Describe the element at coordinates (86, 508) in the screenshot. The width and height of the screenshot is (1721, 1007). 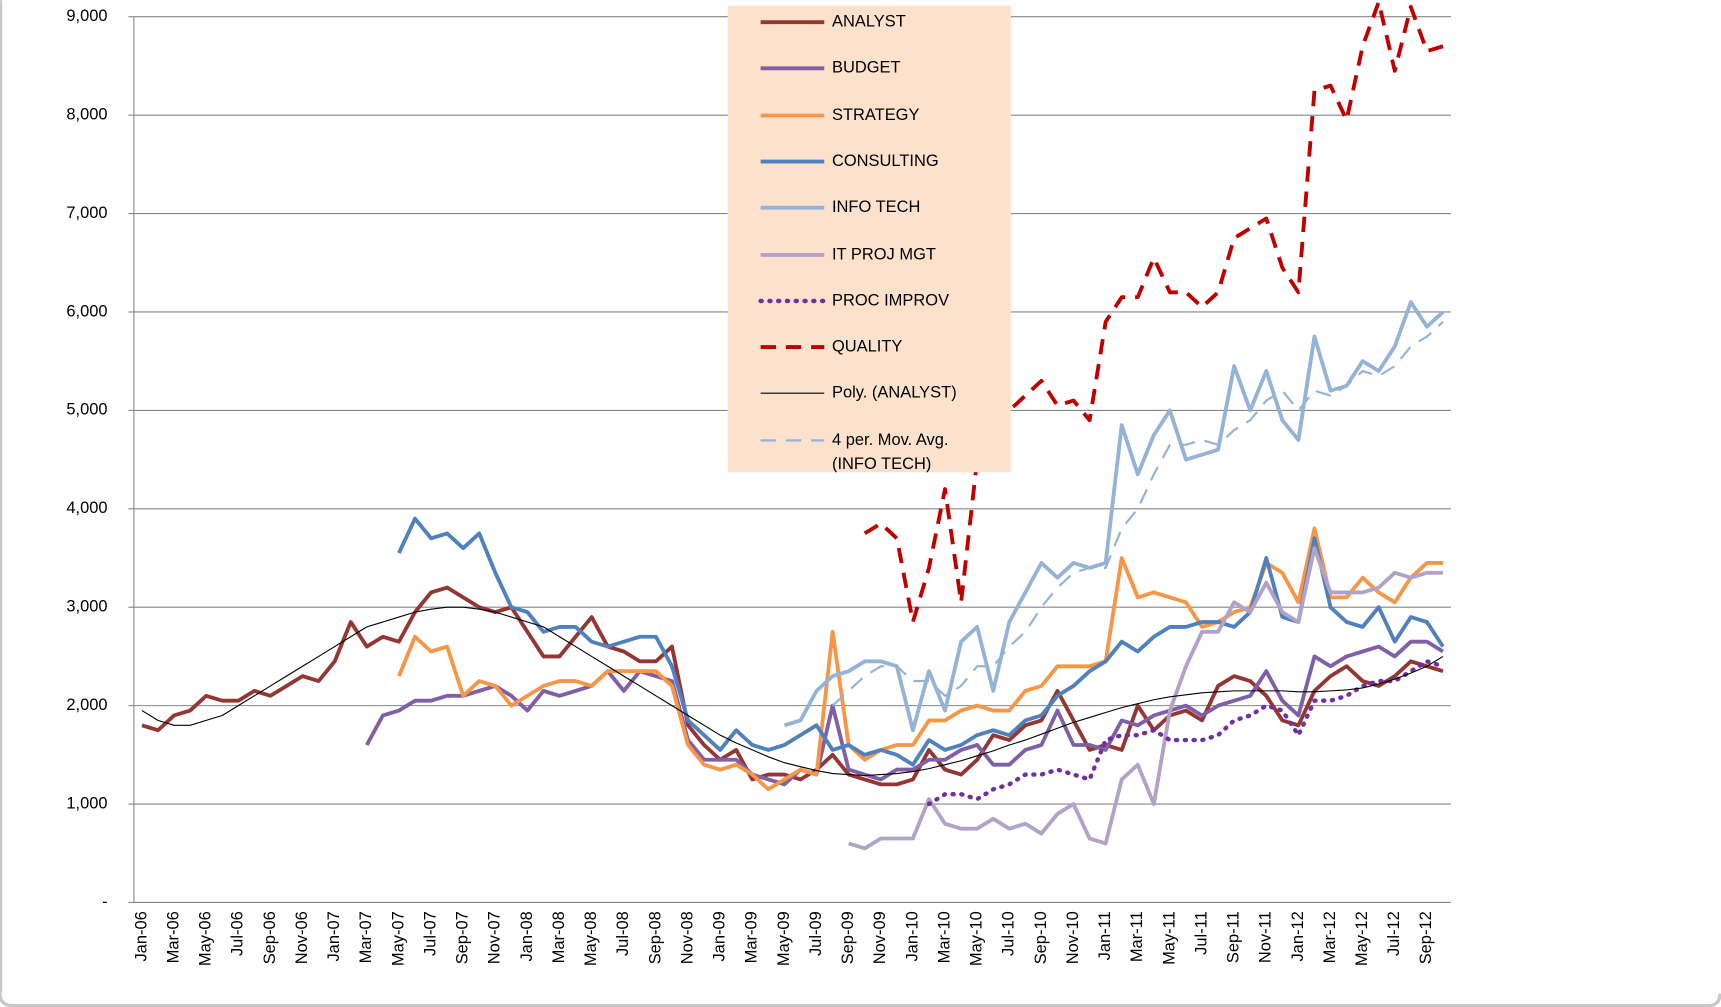
I see `y-tick-label: 4,000` at that location.